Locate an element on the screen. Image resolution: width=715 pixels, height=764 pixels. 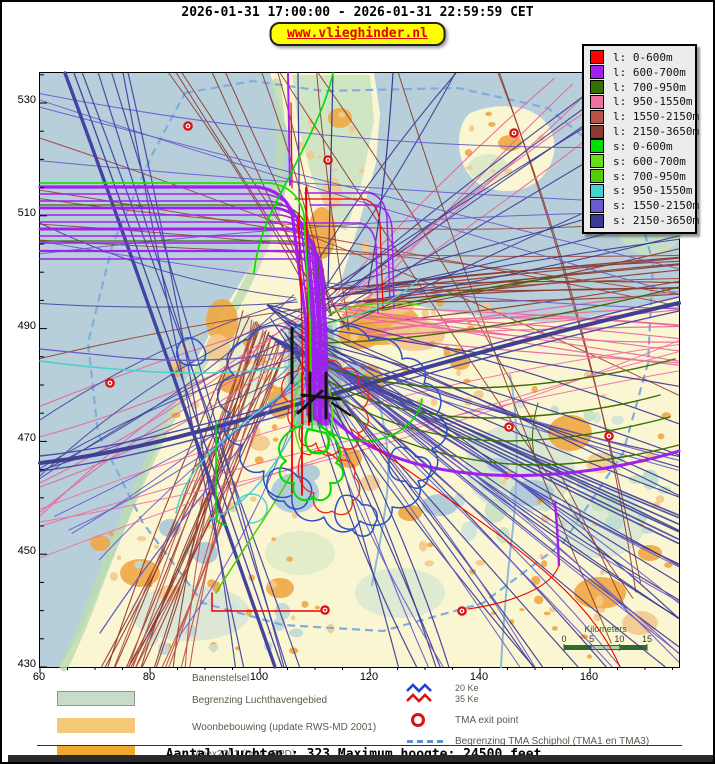
svg-text: 5 is located at coordinates (591, 639).